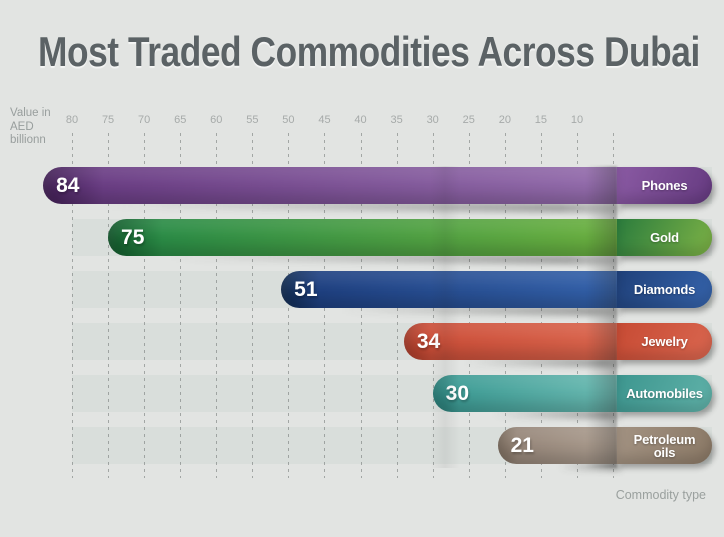  I want to click on bar-category-label: Petroleum oils, so click(664, 445).